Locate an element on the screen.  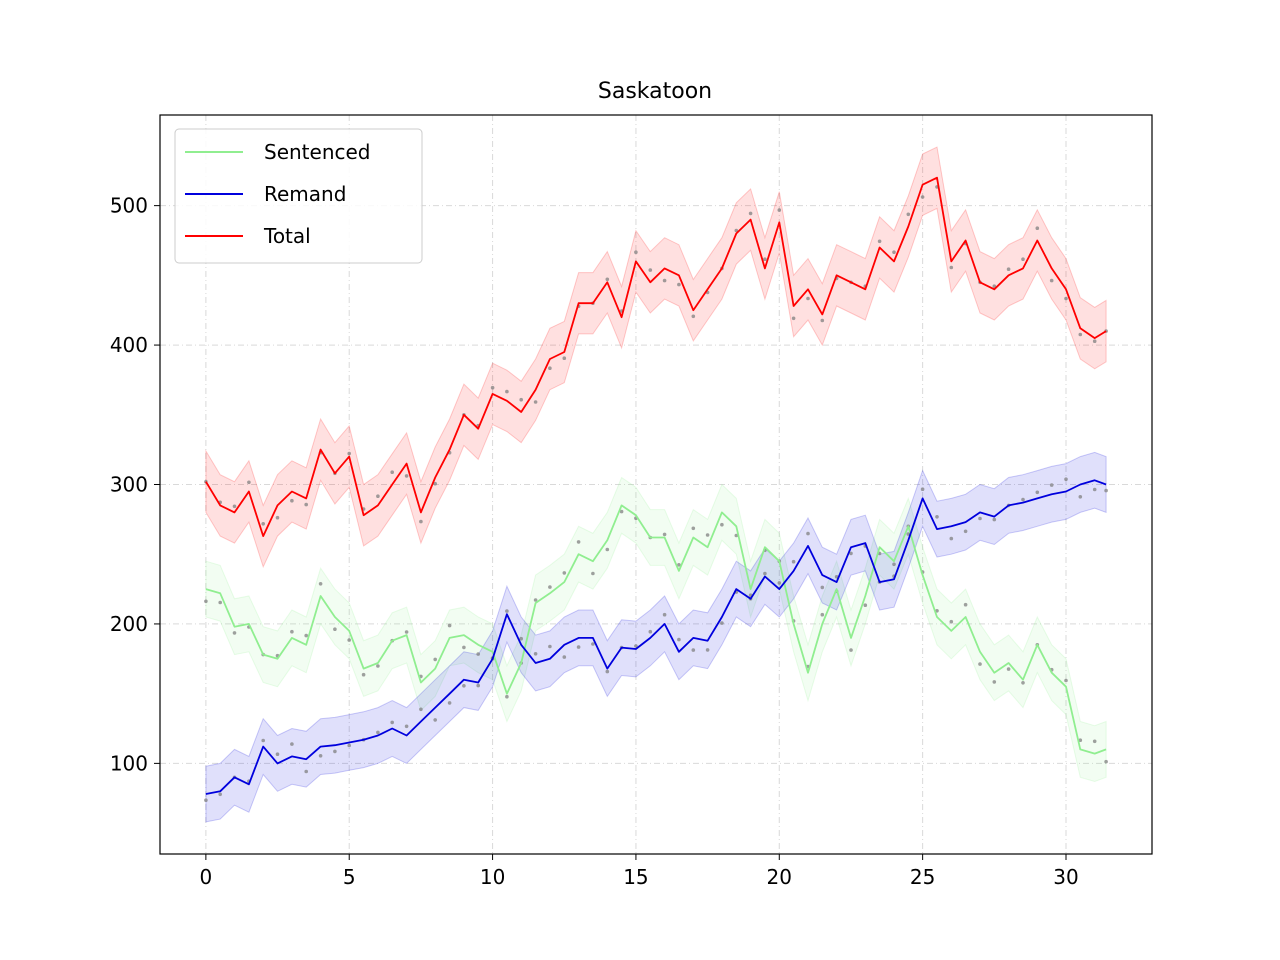
x-tick-label: 5 is located at coordinates (349, 877).